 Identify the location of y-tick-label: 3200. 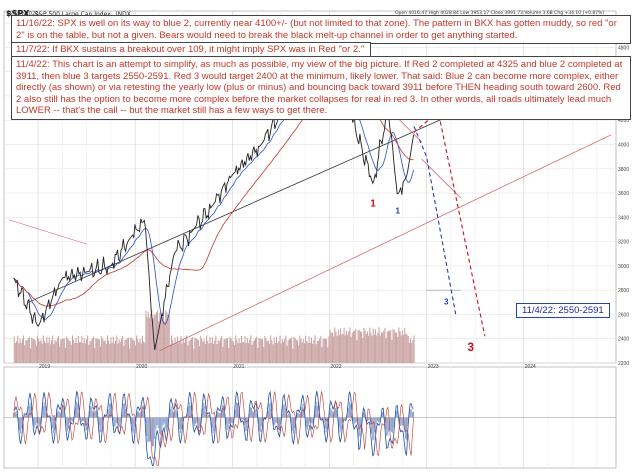
(623, 243).